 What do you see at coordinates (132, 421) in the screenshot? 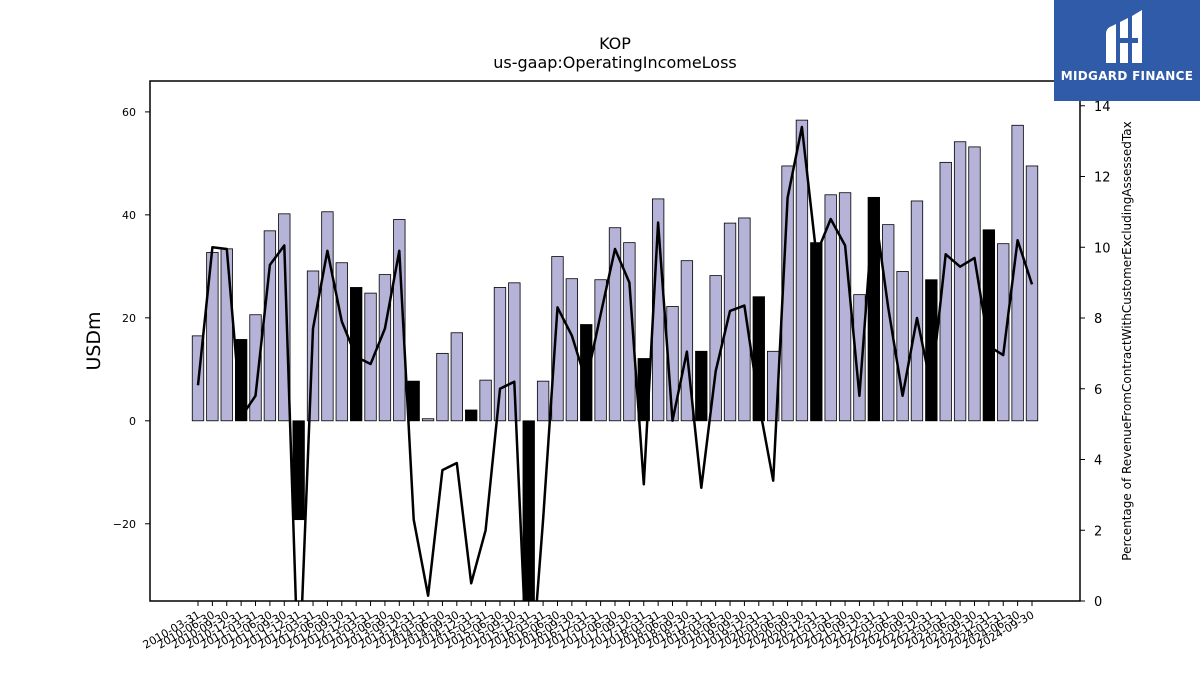
I see `y-tick-label: 0` at bounding box center [132, 421].